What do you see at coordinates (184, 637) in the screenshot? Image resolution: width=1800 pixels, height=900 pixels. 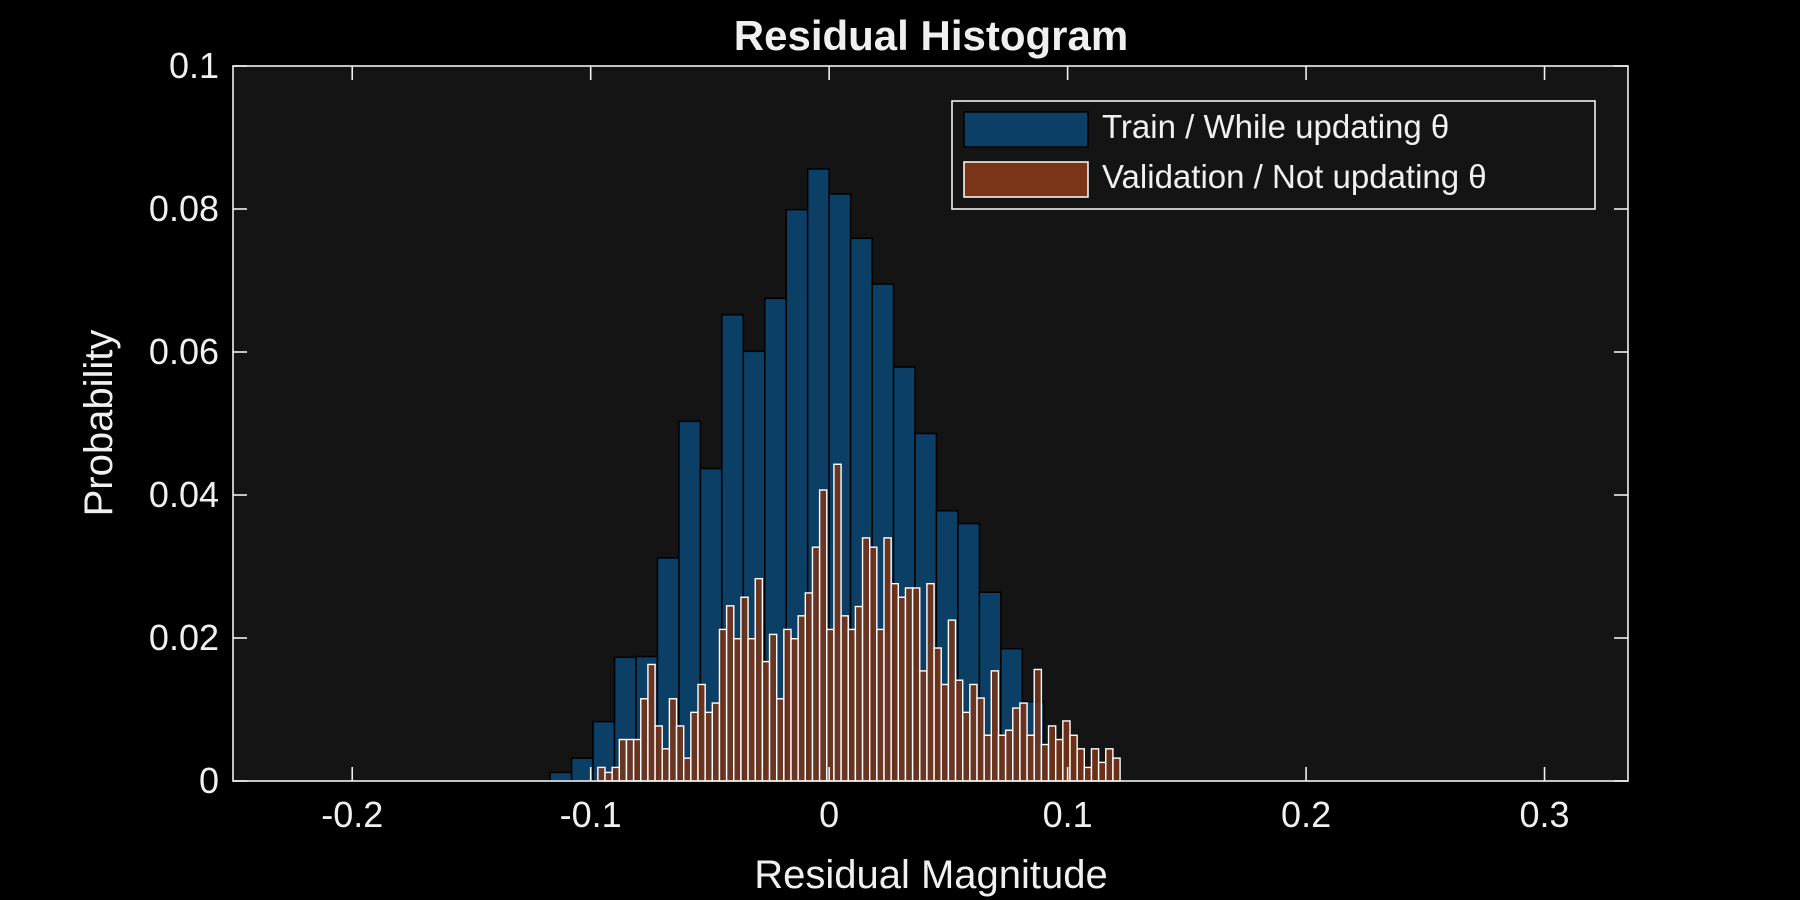 I see `y-tick-label: 0.02` at bounding box center [184, 637].